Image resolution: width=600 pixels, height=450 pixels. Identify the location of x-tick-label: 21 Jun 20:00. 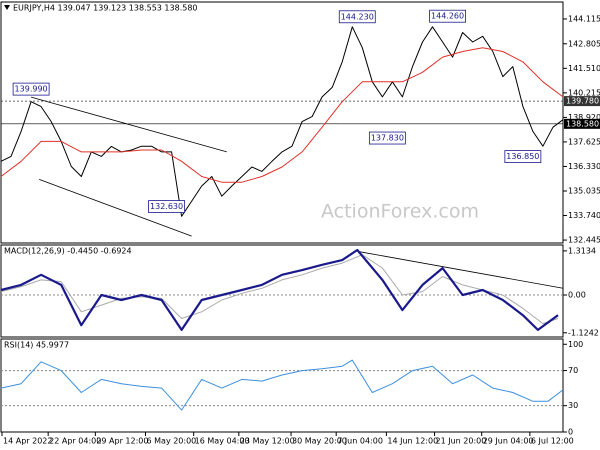
(461, 441).